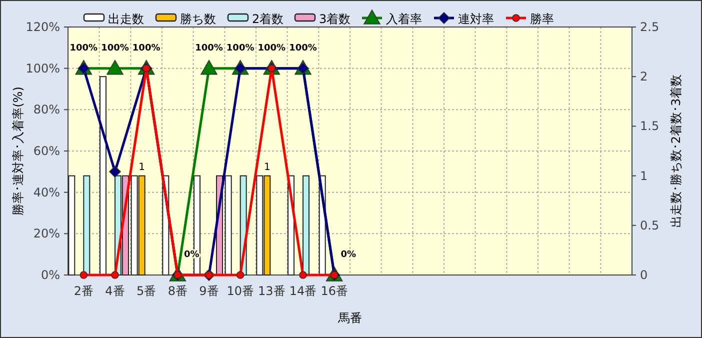  Describe the element at coordinates (178, 291) in the screenshot. I see `x-tick-label: 8番` at that location.